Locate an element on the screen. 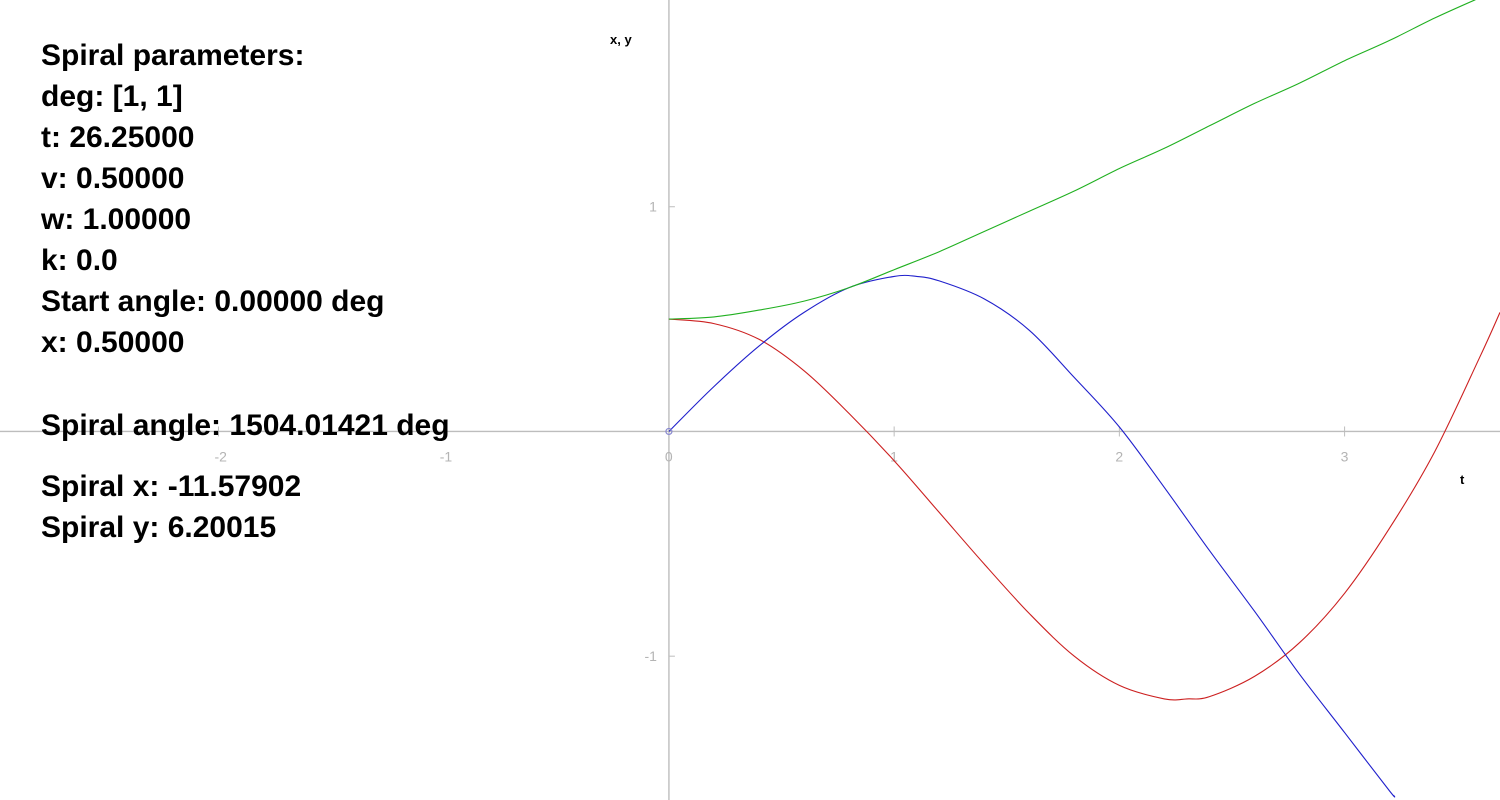 The width and height of the screenshot is (1500, 800). k-value: k: 0.0 is located at coordinates (79, 260).